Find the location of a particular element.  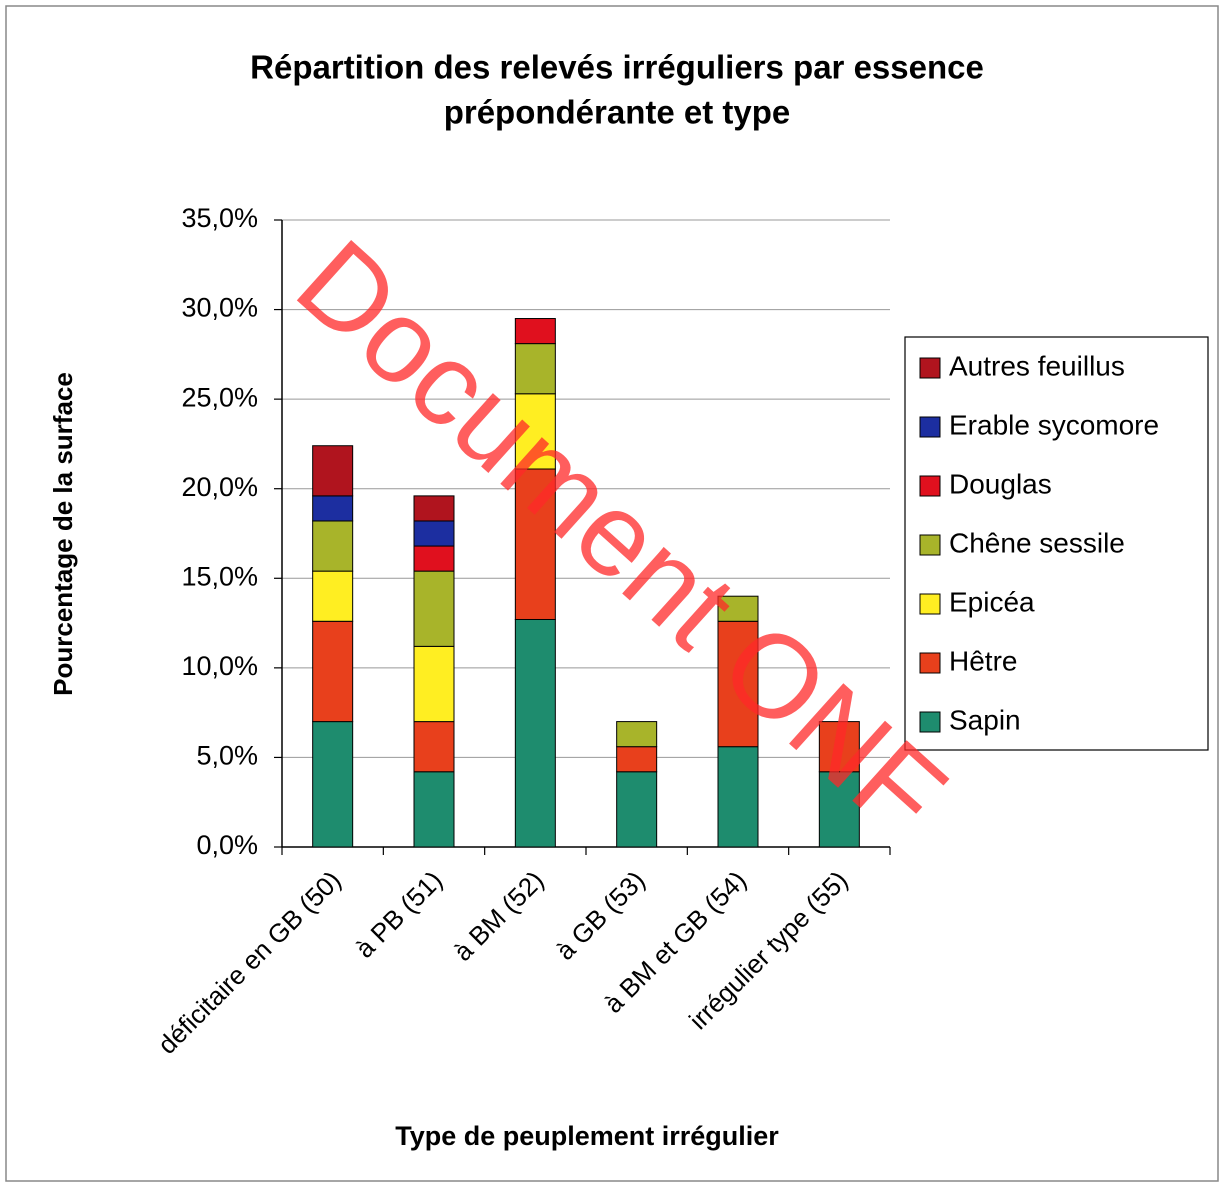

legend-box is located at coordinates (1056, 543).